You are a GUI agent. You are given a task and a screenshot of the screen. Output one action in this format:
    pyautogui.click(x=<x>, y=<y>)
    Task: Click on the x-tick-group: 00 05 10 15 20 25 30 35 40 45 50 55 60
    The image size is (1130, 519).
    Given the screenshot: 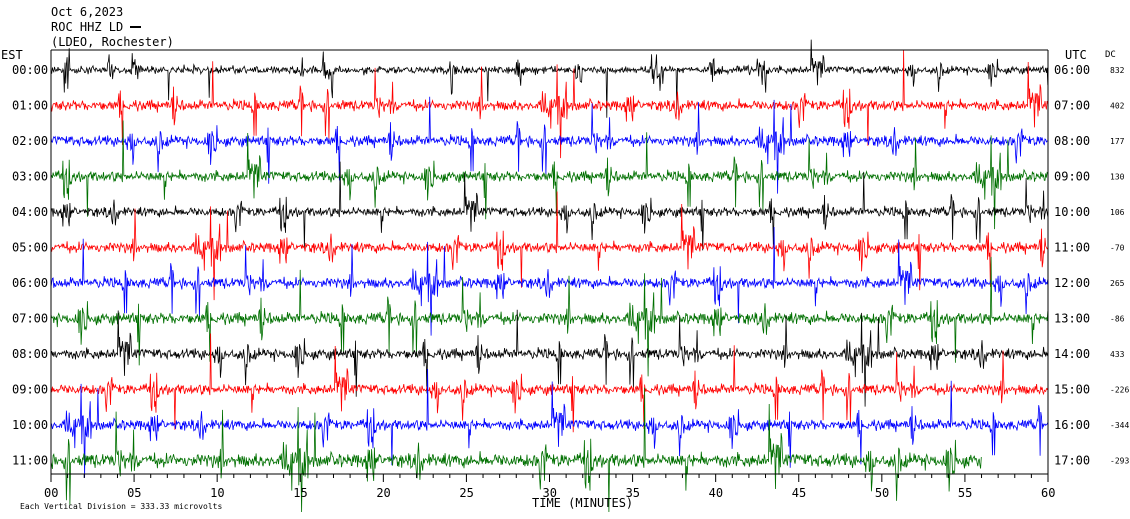 What is the action you would take?
    pyautogui.click(x=549, y=487)
    